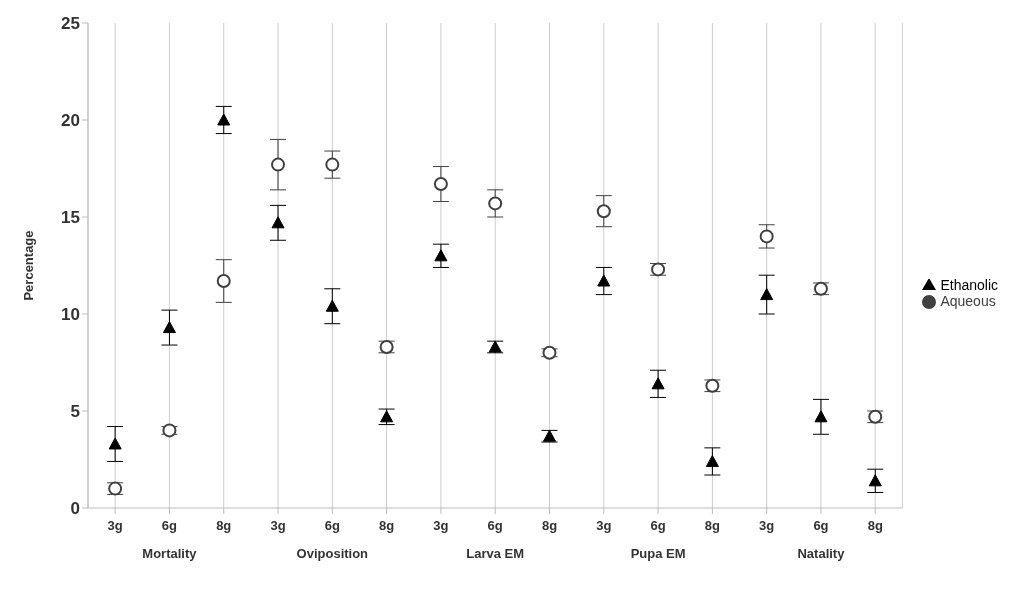  What do you see at coordinates (968, 301) in the screenshot?
I see `legend-label: Aqueous` at bounding box center [968, 301].